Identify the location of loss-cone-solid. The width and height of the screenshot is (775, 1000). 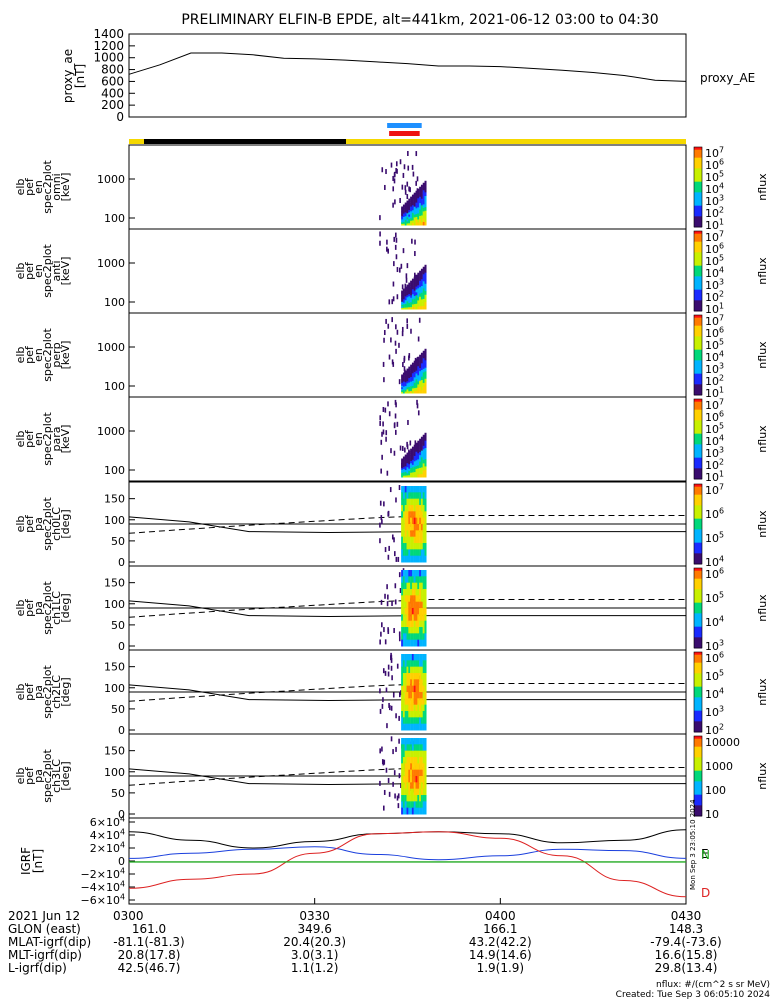
(407, 692).